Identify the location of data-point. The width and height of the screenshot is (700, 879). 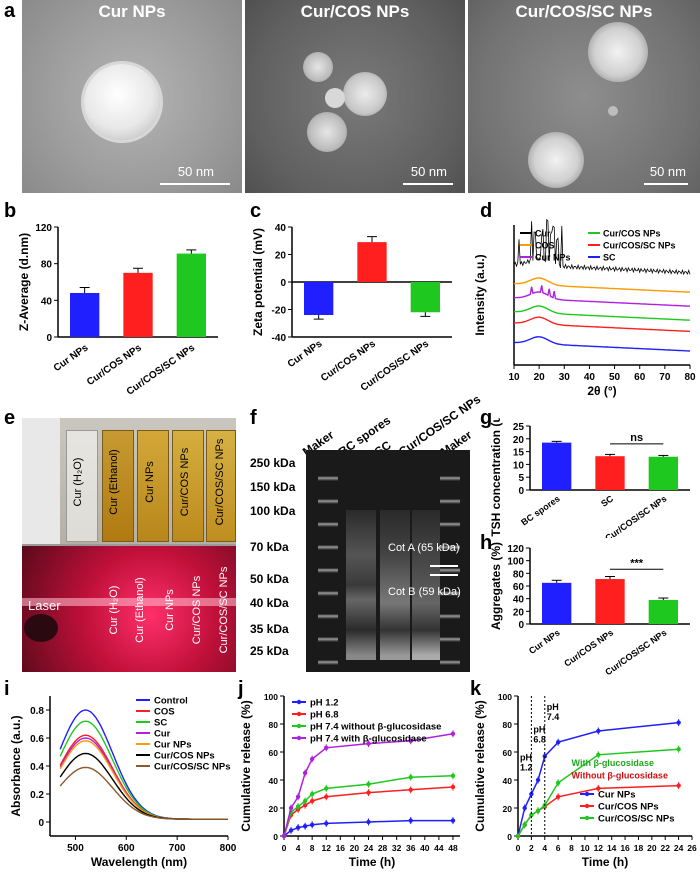
(518, 836).